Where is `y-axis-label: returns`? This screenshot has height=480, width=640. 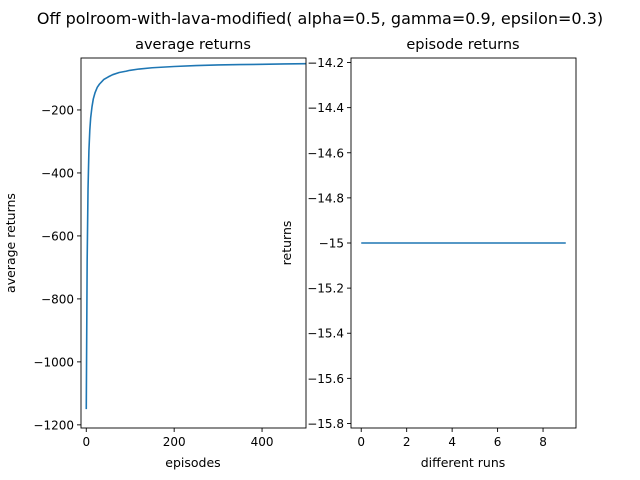
y-axis-label: returns is located at coordinates (286, 243).